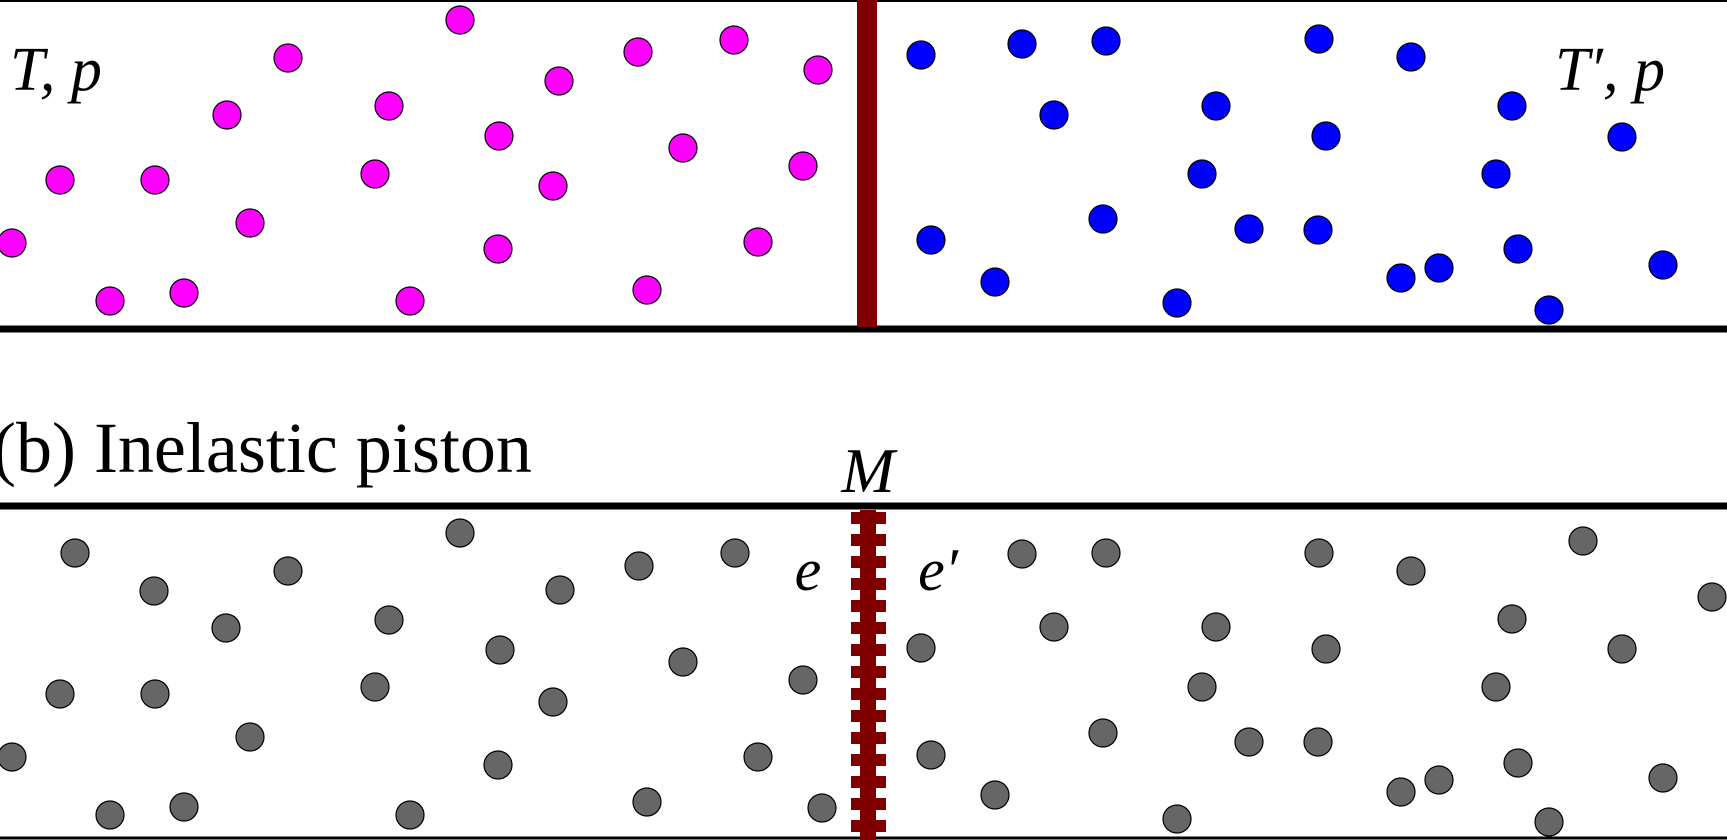 The height and width of the screenshot is (840, 1727). What do you see at coordinates (869, 470) in the screenshot?
I see `piston-mass-label: M` at bounding box center [869, 470].